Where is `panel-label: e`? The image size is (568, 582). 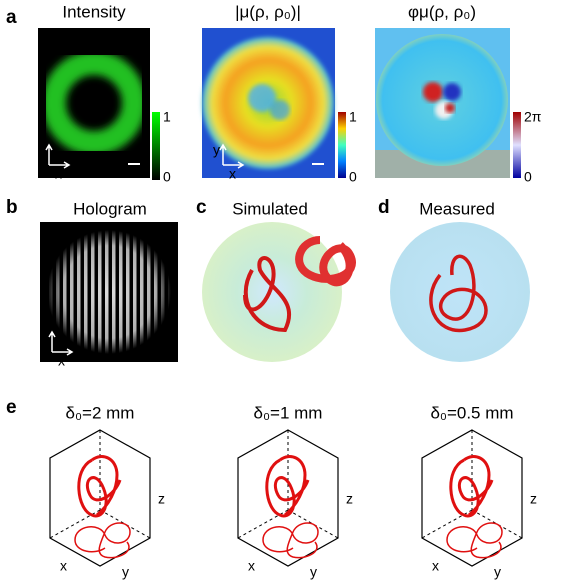 panel-label: e is located at coordinates (11, 407).